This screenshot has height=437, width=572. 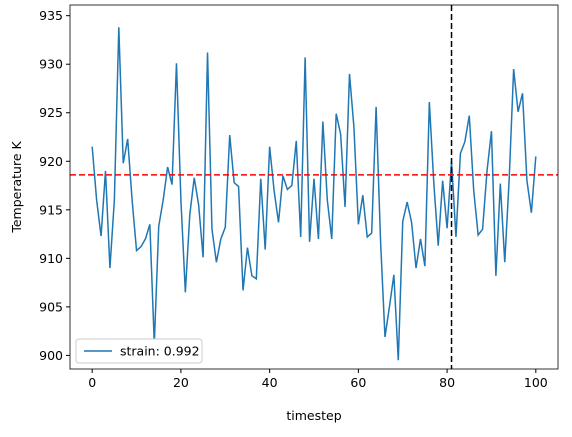 What do you see at coordinates (51, 161) in the screenshot?
I see `y-tick-label: 920` at bounding box center [51, 161].